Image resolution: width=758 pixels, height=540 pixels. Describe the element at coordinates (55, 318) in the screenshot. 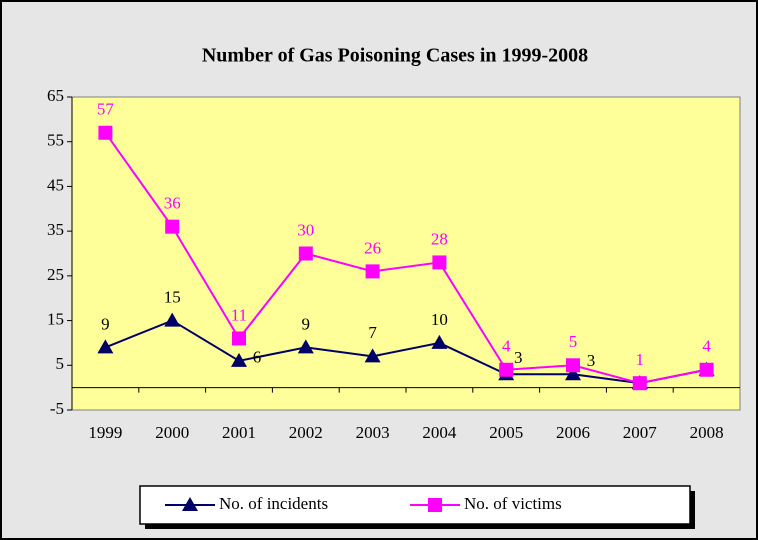

I see `y-tick-label: 15` at that location.